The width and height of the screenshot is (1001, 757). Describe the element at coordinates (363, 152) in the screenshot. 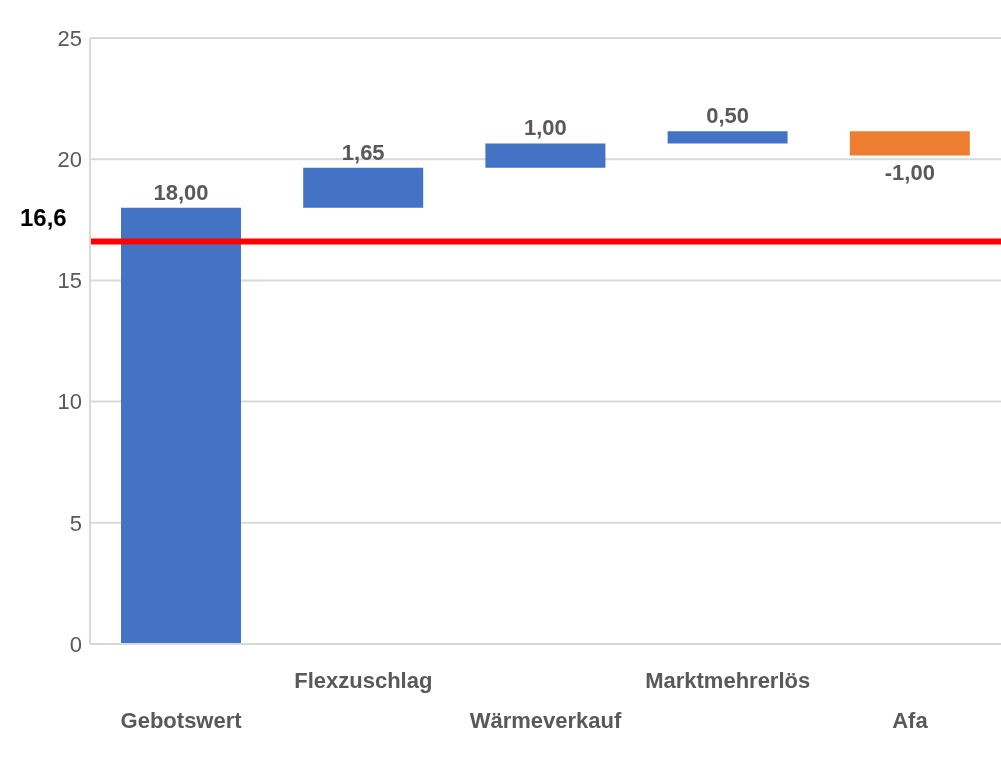

I see `data-label: 1,65` at that location.